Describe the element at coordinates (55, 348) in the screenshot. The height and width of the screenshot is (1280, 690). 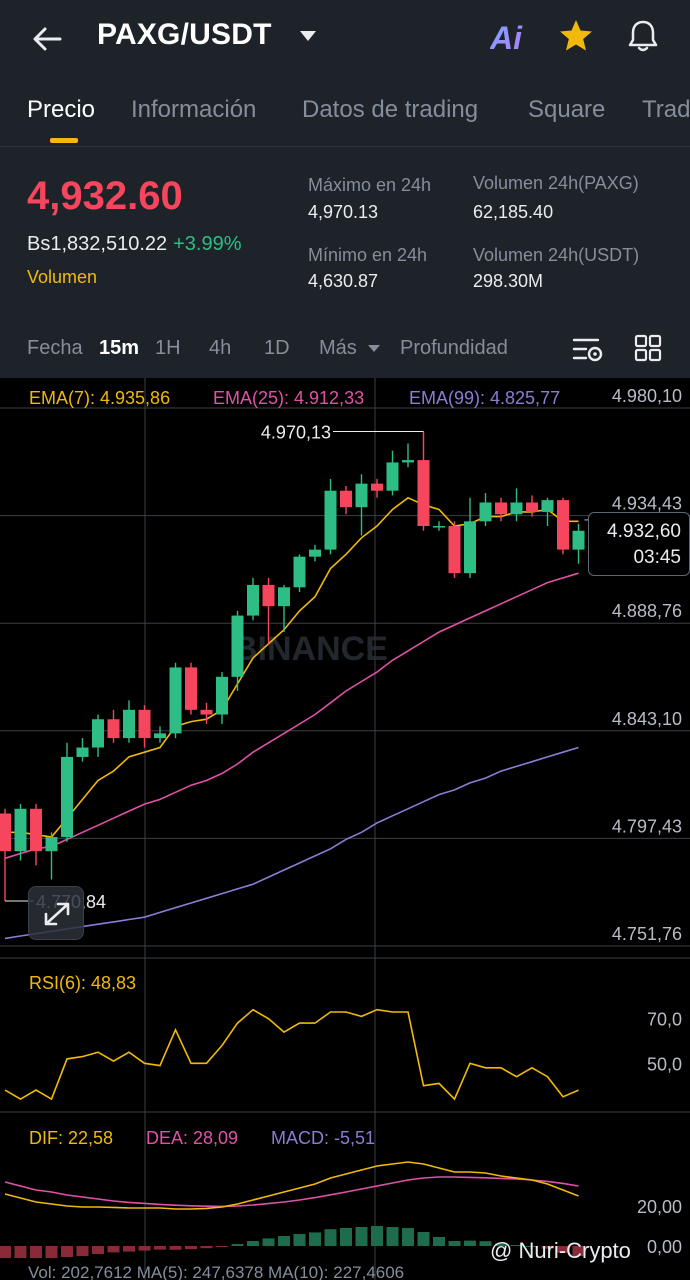
I see `timeframe-label: Fecha` at that location.